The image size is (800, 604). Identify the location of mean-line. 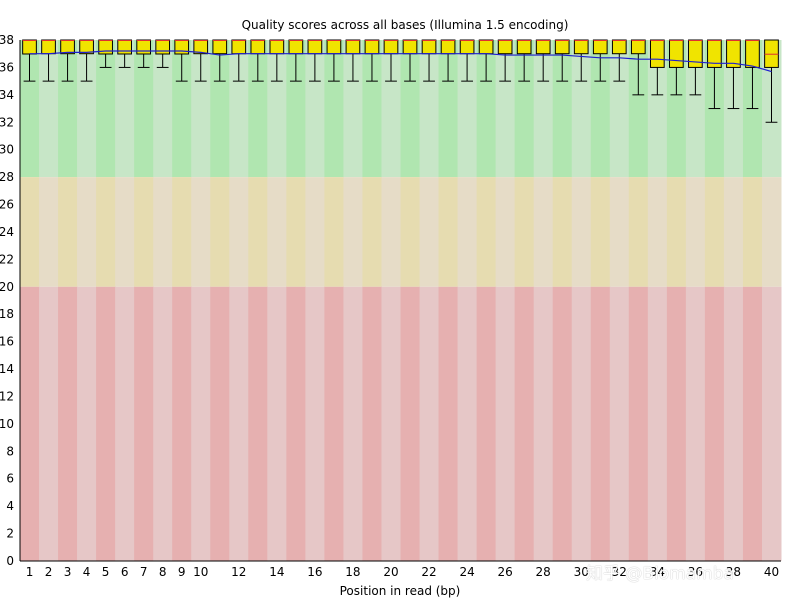
(400, 61).